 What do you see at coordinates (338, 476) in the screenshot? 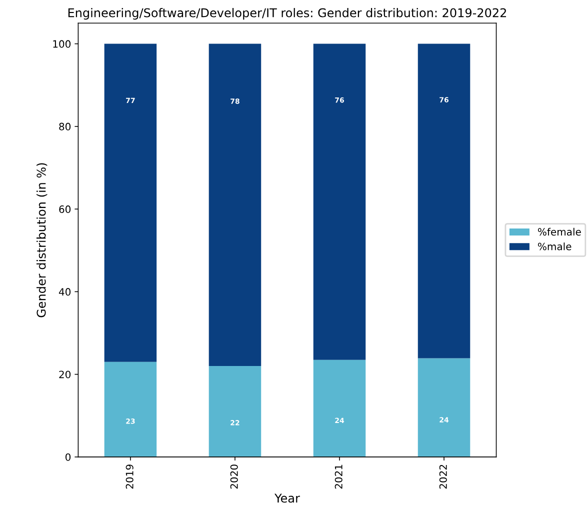
I see `x-tick-label: 2021` at bounding box center [338, 476].